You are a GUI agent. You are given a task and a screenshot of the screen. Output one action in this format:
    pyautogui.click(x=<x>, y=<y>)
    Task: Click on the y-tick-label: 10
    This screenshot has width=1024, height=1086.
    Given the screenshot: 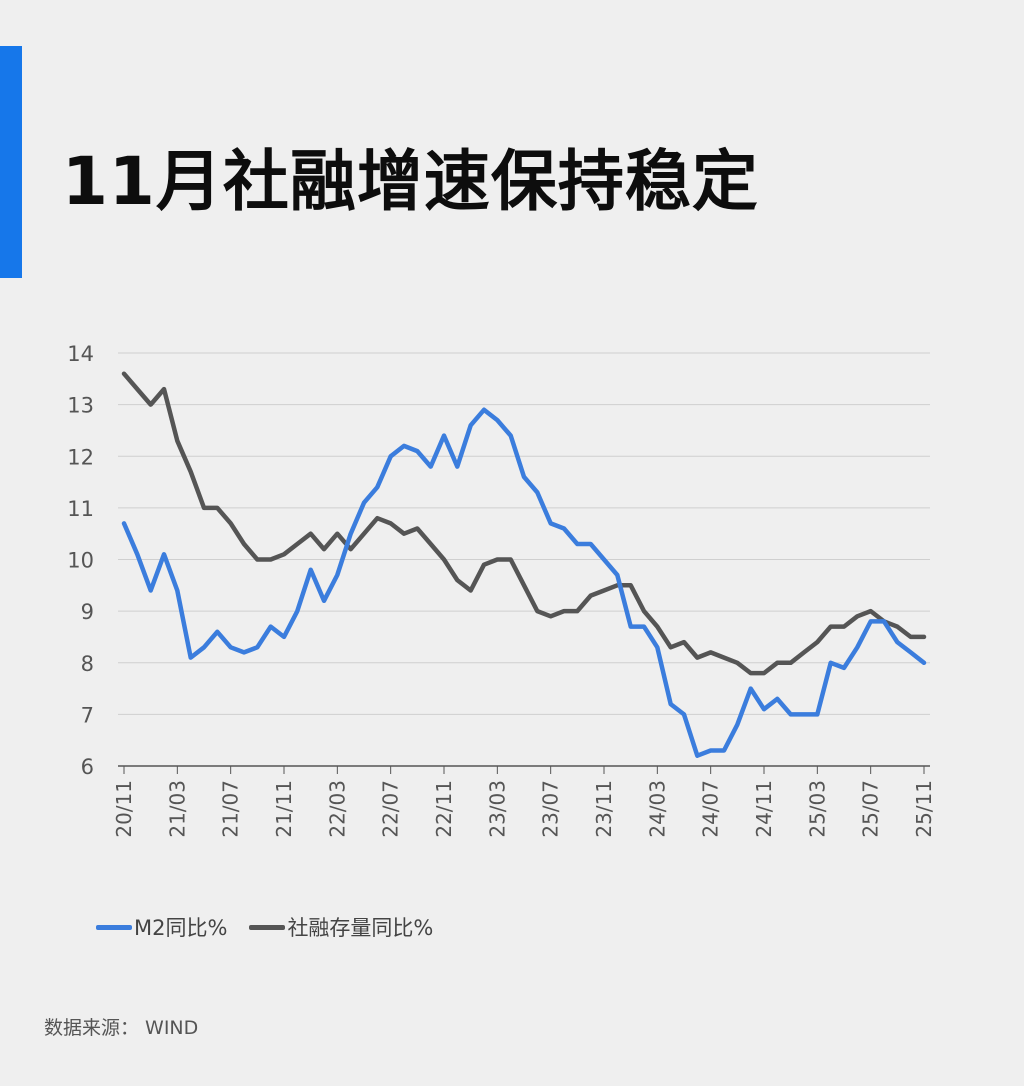 What is the action you would take?
    pyautogui.click(x=80, y=561)
    